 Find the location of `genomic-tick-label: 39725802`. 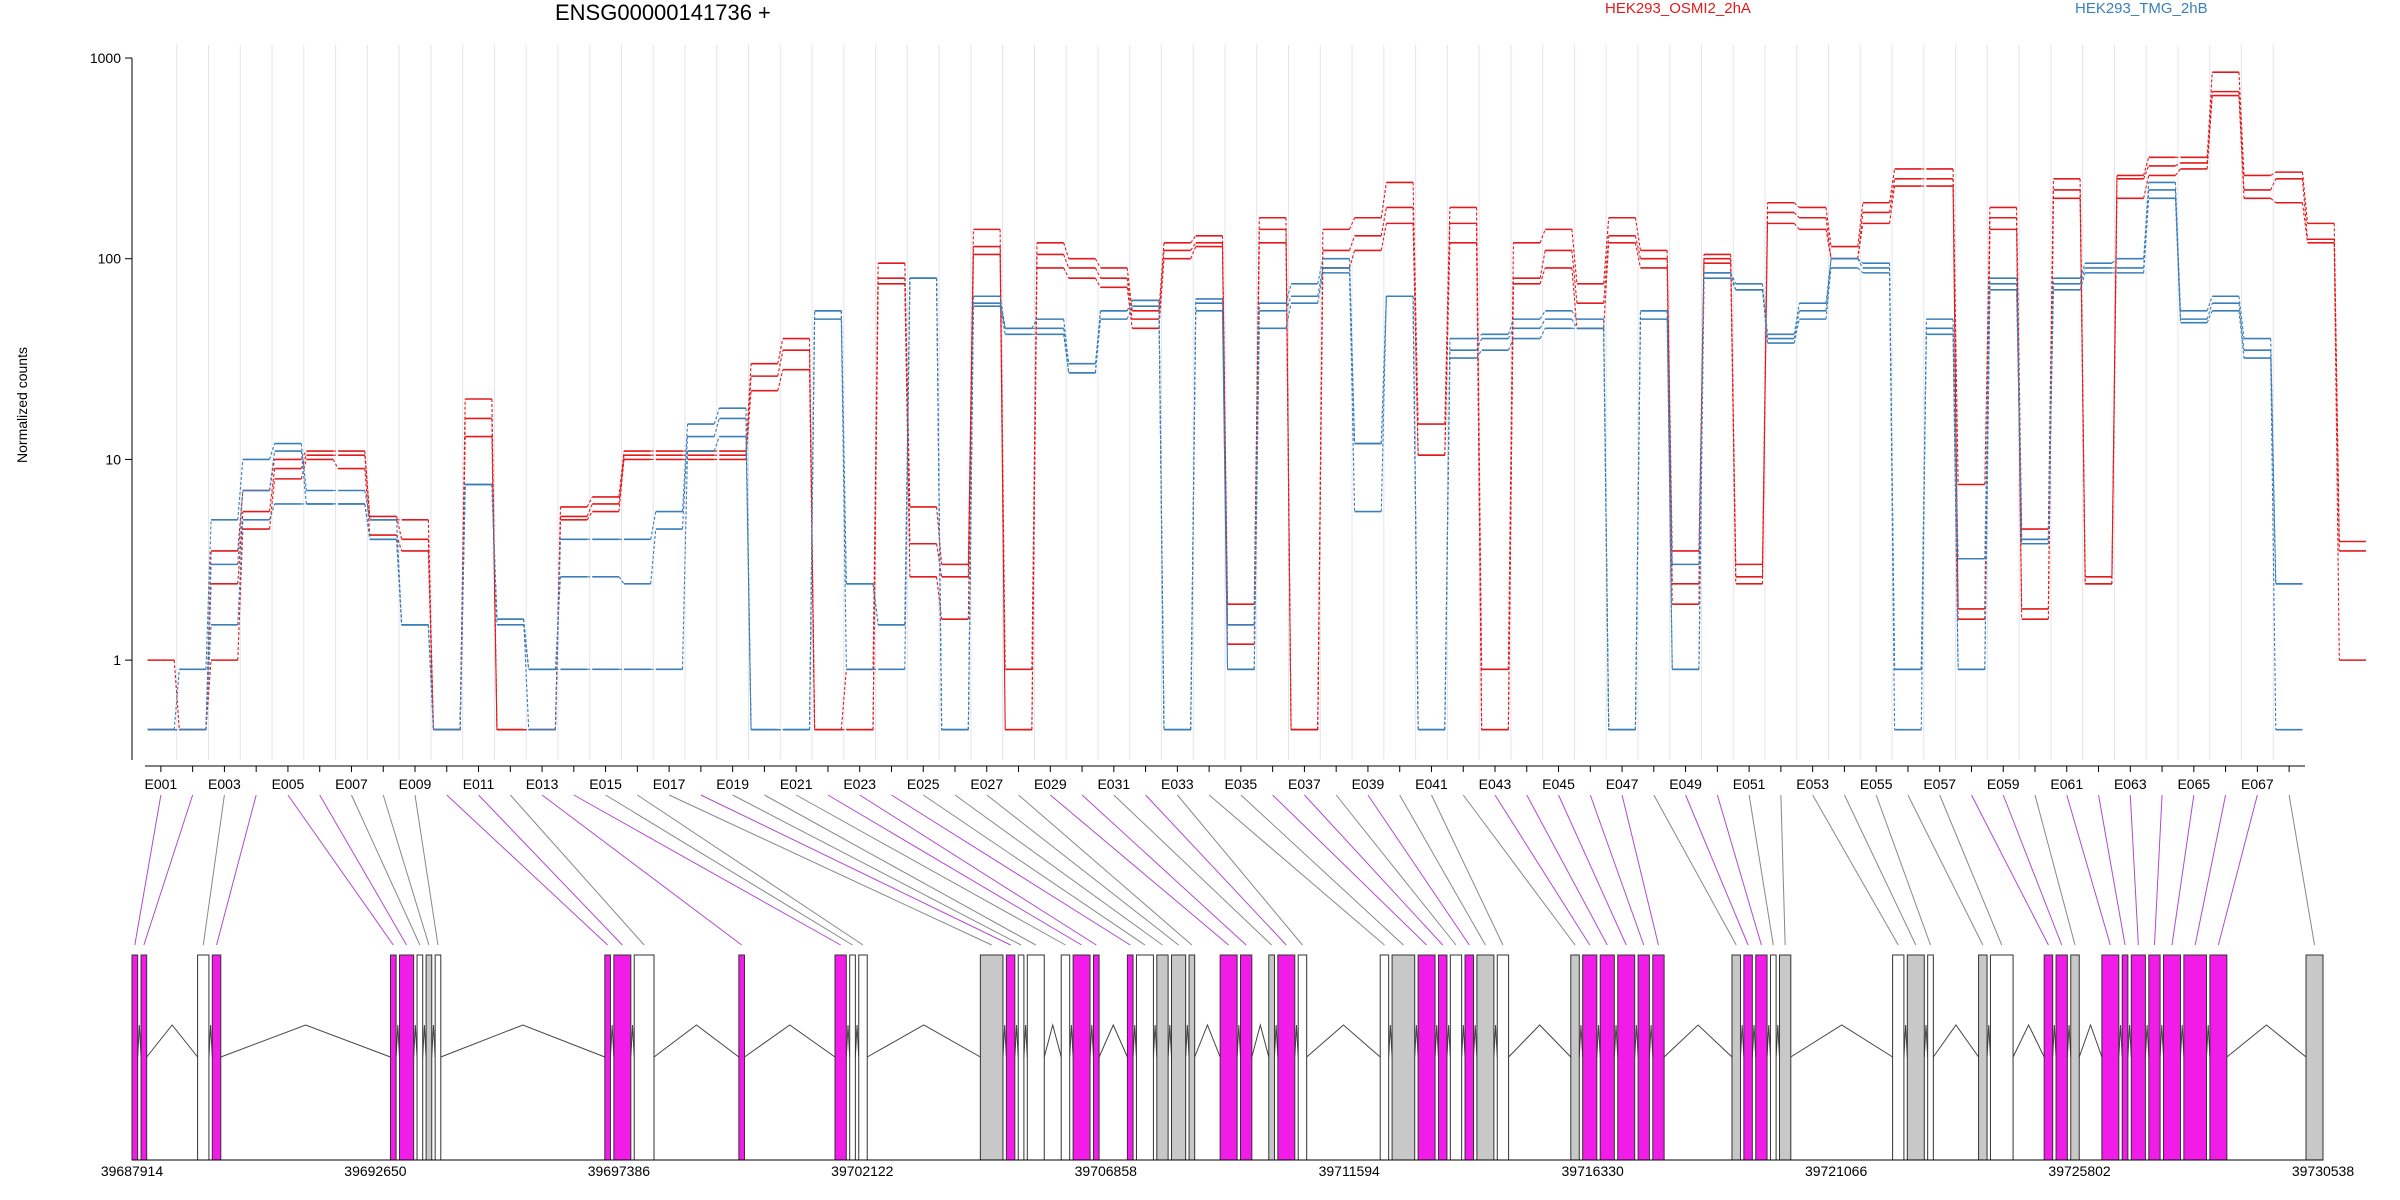

genomic-tick-label: 39725802 is located at coordinates (2079, 1171).